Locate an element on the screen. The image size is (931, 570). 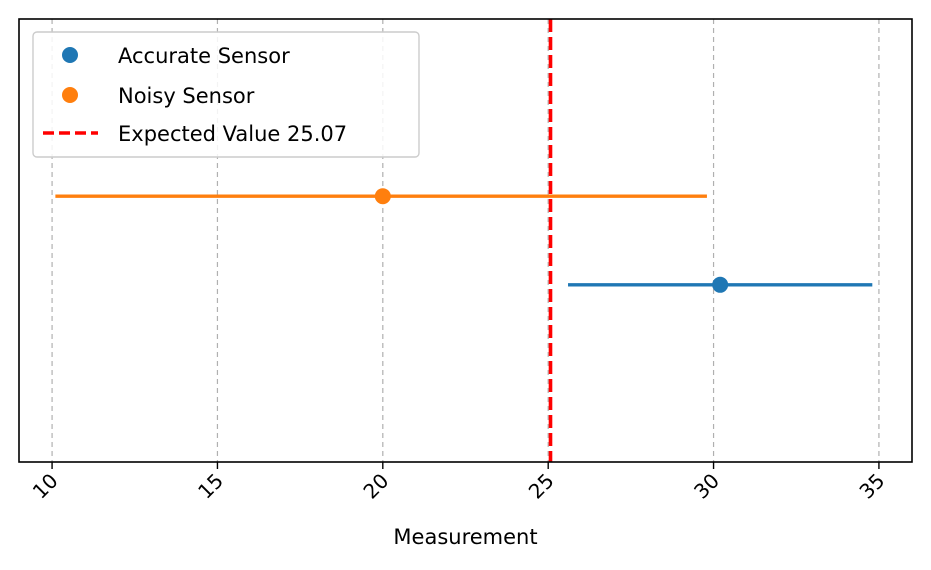
x-tick-label: 15 is located at coordinates (210, 486).